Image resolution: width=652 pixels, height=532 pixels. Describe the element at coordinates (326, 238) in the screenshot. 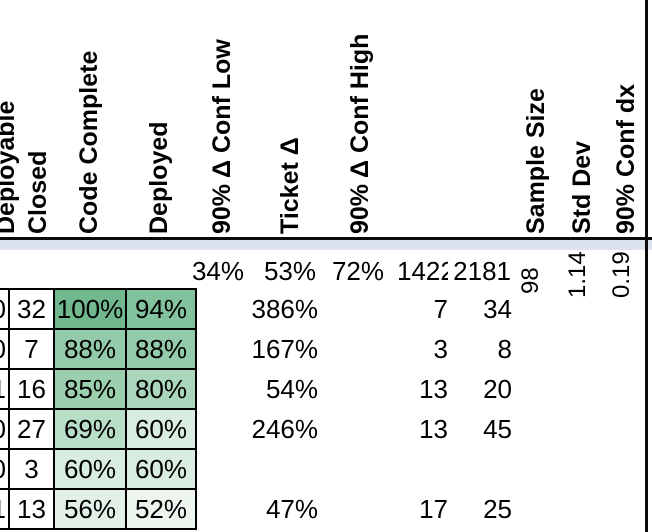

I see `frozen-row-divider` at that location.